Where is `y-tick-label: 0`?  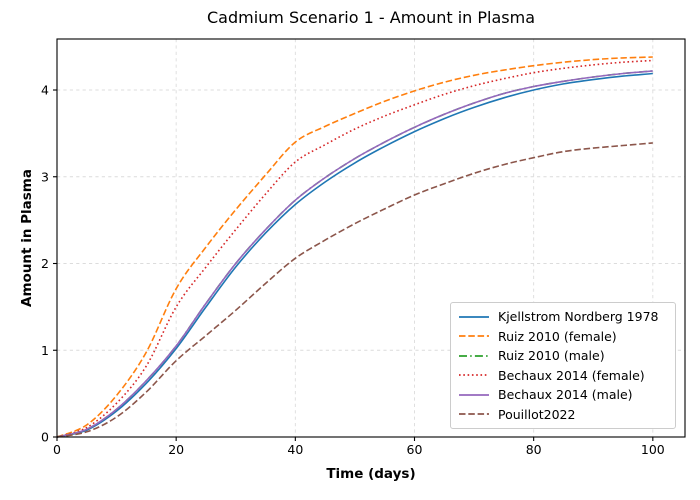
y-tick-label: 0 is located at coordinates (45, 437).